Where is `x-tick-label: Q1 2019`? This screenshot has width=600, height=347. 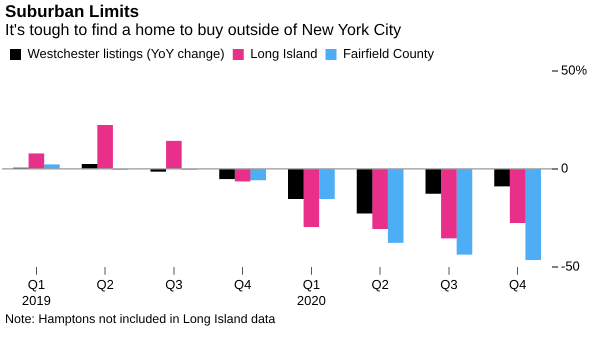 x-tick-label: Q1 2019 is located at coordinates (36, 292).